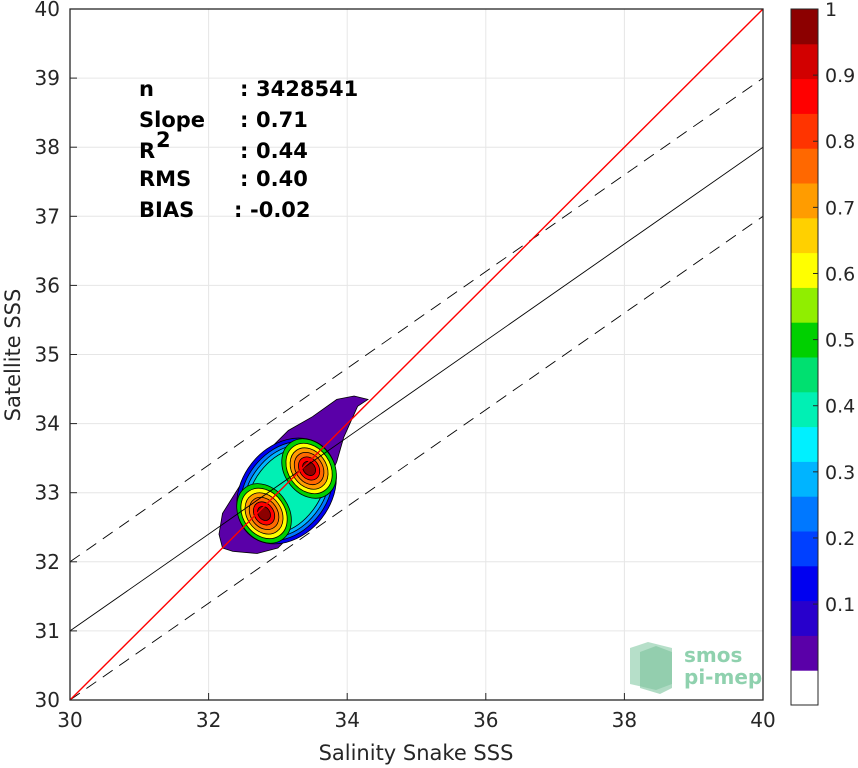 The image size is (858, 768). Describe the element at coordinates (840, 208) in the screenshot. I see `colorbar-tick-label: 0.7` at that location.